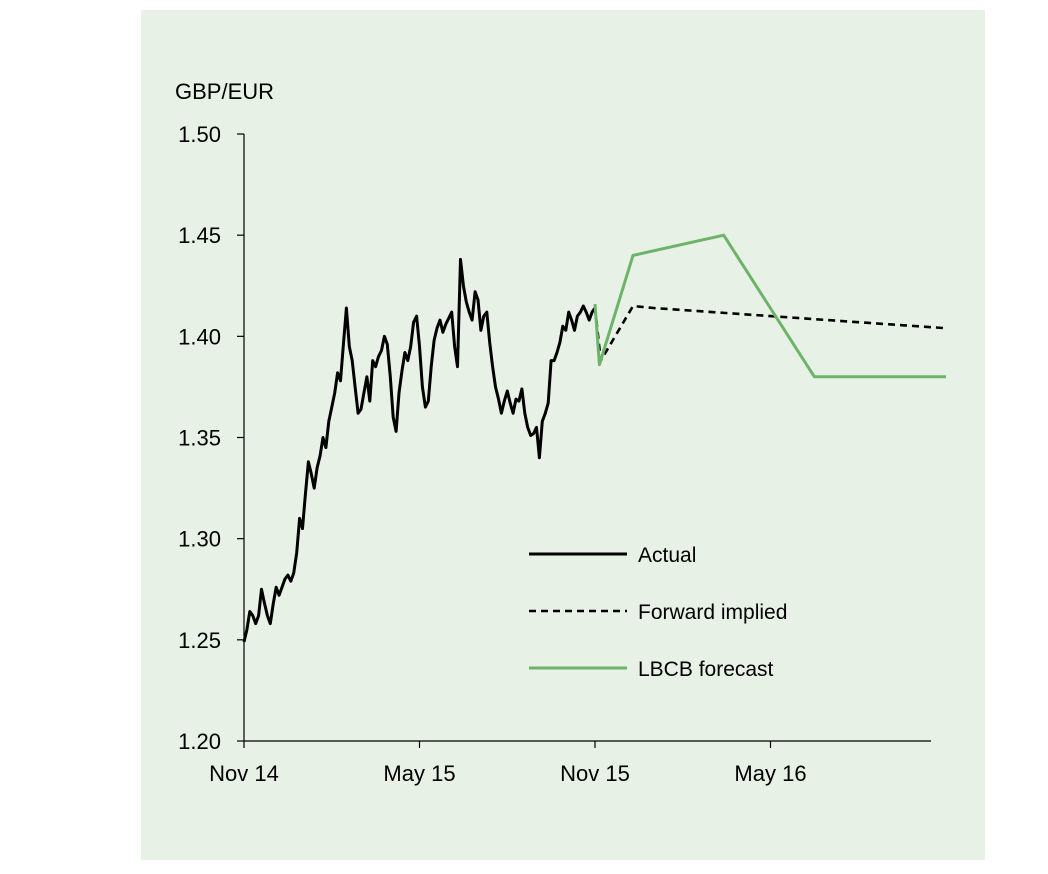 The height and width of the screenshot is (874, 1048). What do you see at coordinates (508, 763) in the screenshot?
I see `x-ticks: Nov 14 May 15 Nov 15 May 16` at bounding box center [508, 763].